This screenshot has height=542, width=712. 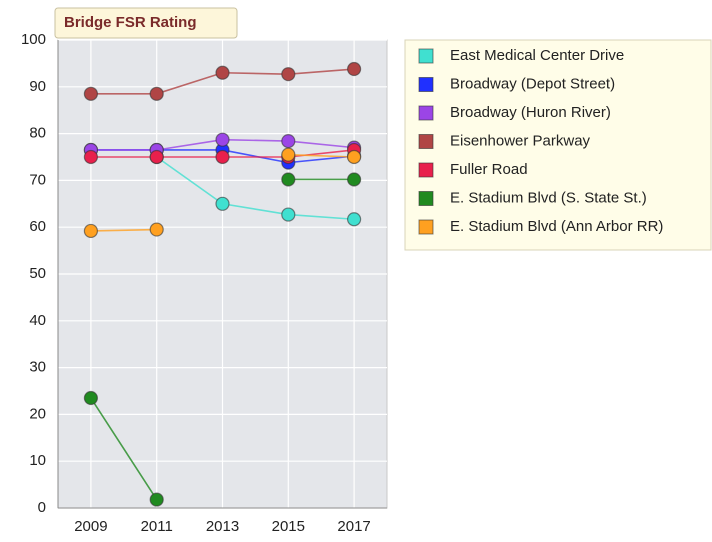 What do you see at coordinates (37, 460) in the screenshot?
I see `y-tick-label: 10` at bounding box center [37, 460].